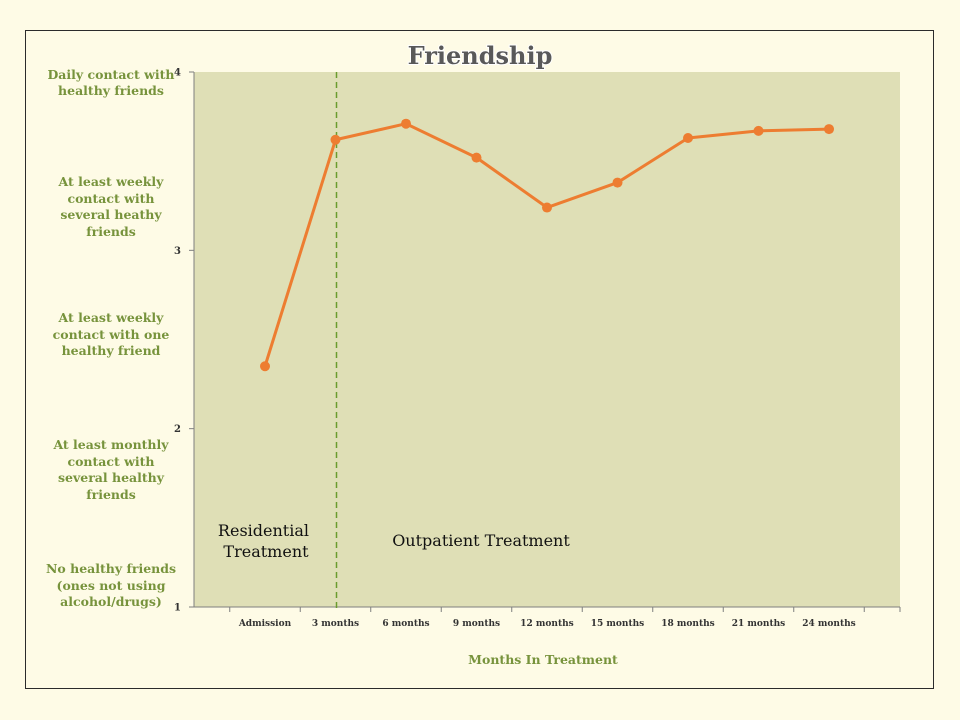  Describe the element at coordinates (543, 659) in the screenshot. I see `x-axis-title: Months In Treatment` at that location.